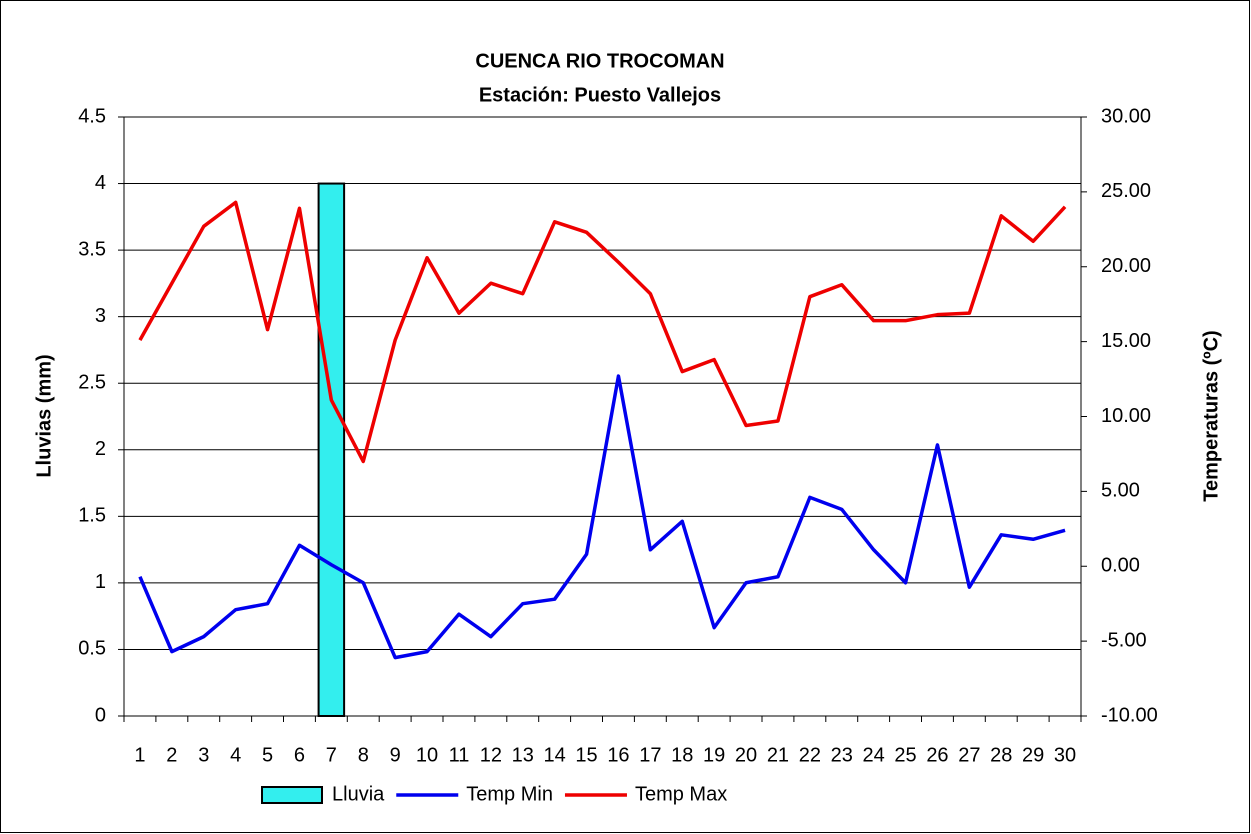 Image resolution: width=1251 pixels, height=834 pixels. What do you see at coordinates (44, 415) in the screenshot?
I see `y-axis-label: Lluvias (mm)` at bounding box center [44, 415].